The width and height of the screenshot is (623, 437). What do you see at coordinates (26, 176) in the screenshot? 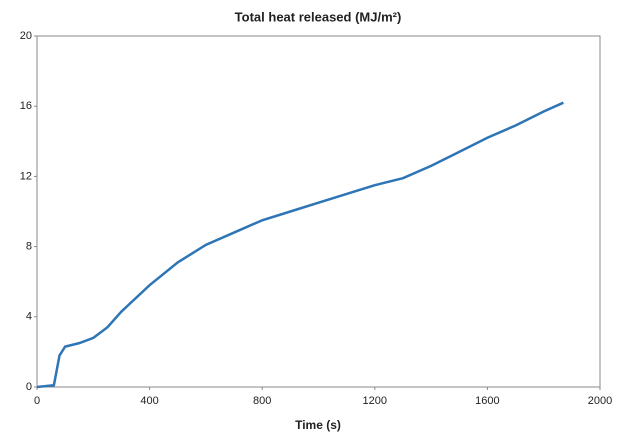
I see `y-tick-label: 12` at bounding box center [26, 176].